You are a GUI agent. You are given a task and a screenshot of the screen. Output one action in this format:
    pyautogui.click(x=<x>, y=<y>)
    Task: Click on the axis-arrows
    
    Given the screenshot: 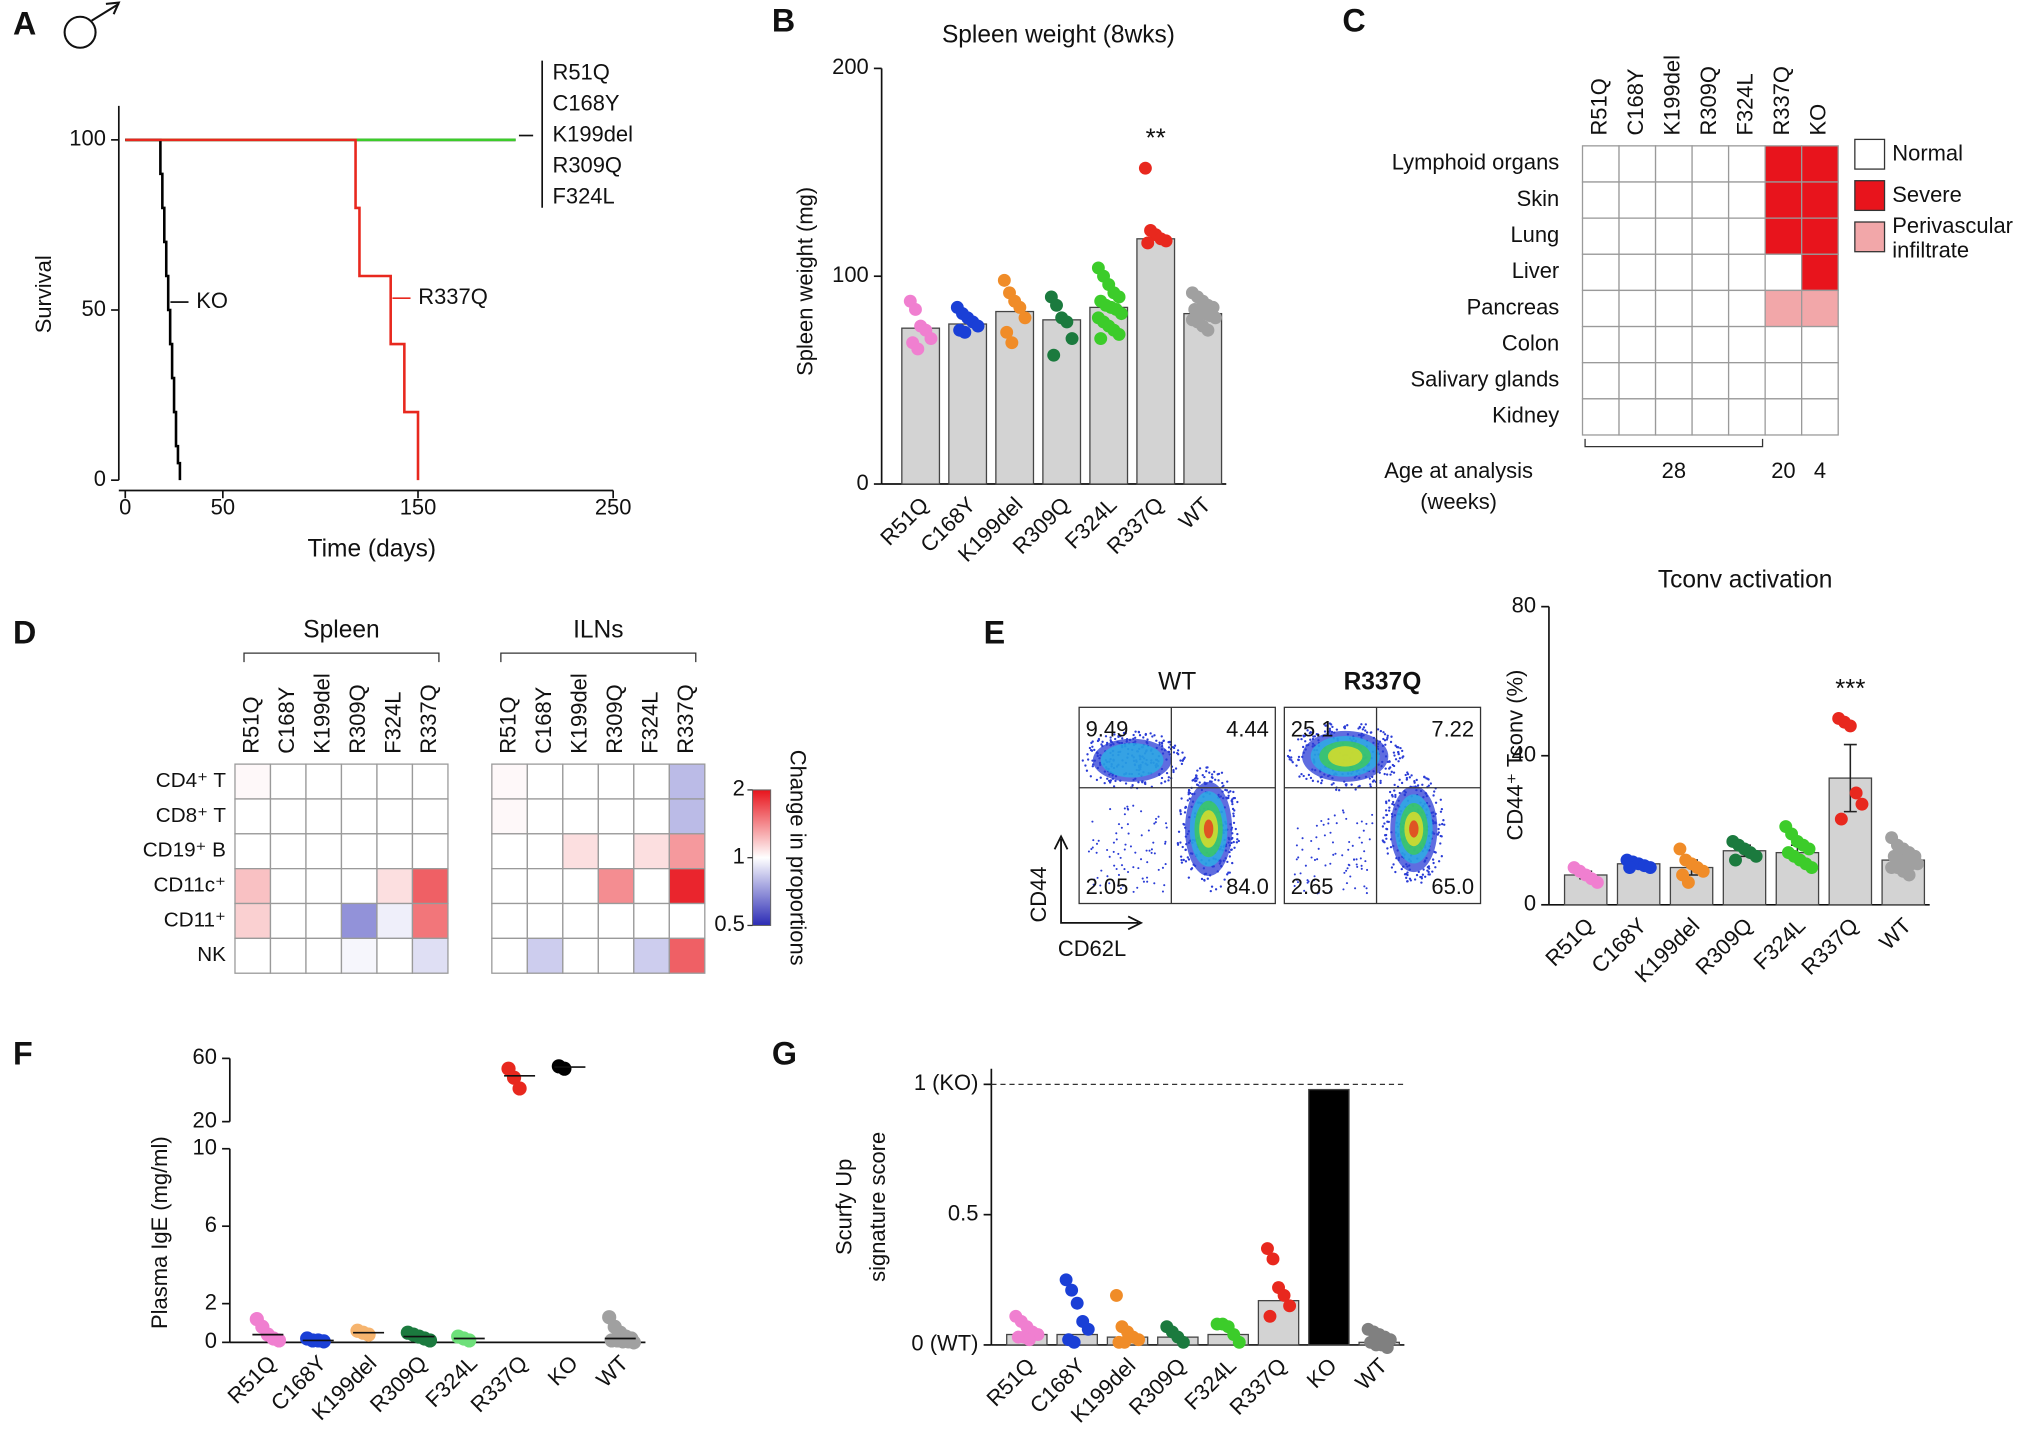 What is the action you would take?
    pyautogui.click(x=1098, y=882)
    